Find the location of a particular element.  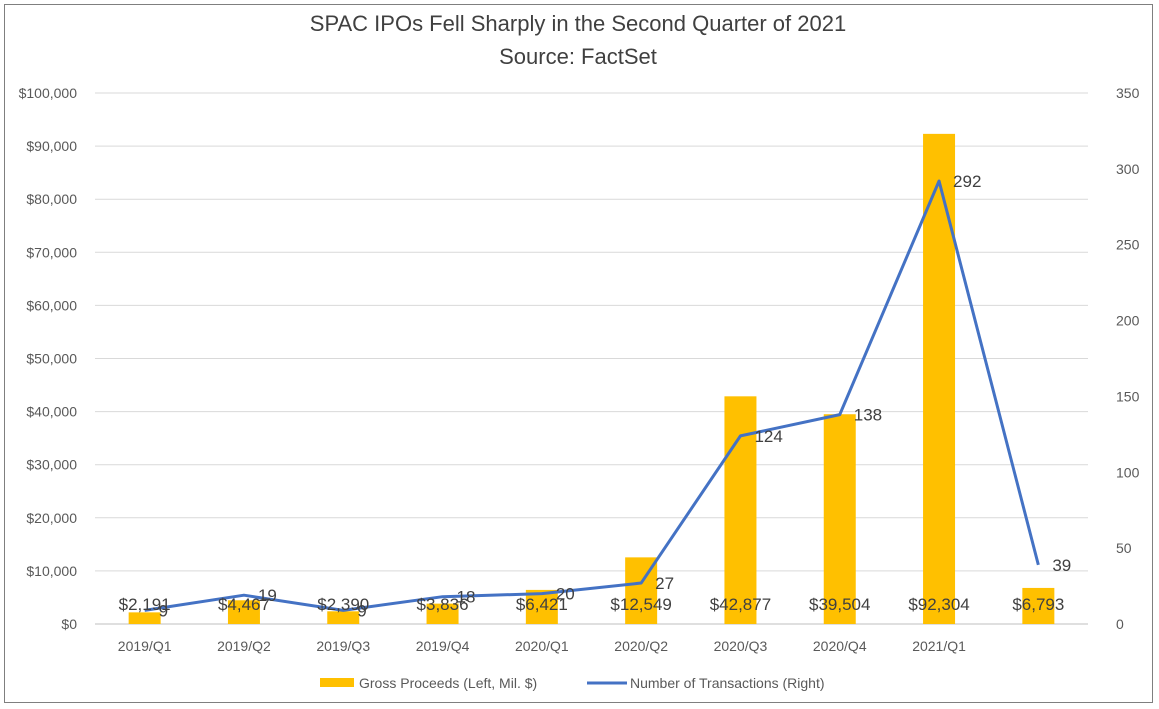

line-data-label: 20 is located at coordinates (565, 594).